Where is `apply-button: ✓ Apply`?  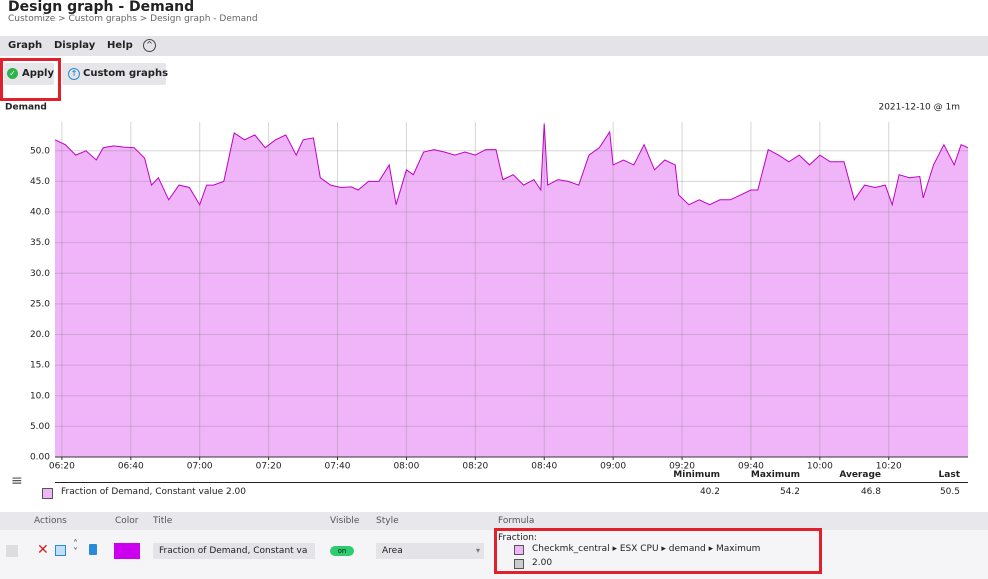
apply-button: ✓ Apply is located at coordinates (29, 74).